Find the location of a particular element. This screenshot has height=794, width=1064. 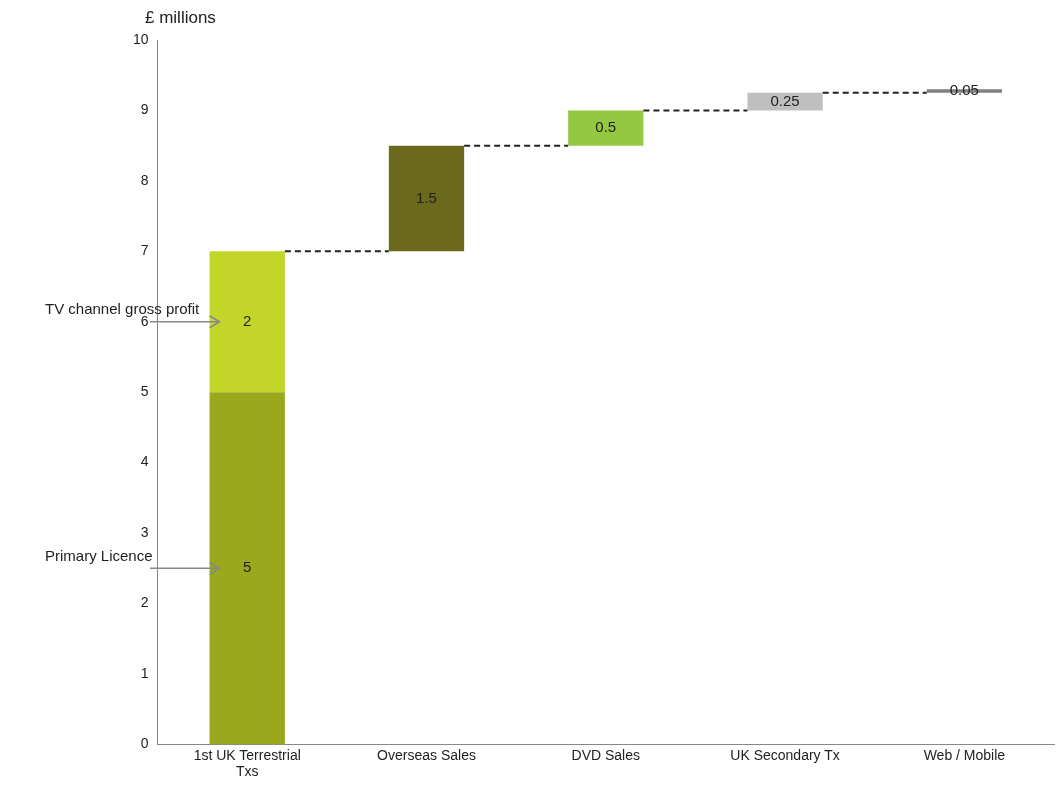

data-label: 0.5 is located at coordinates (606, 127).